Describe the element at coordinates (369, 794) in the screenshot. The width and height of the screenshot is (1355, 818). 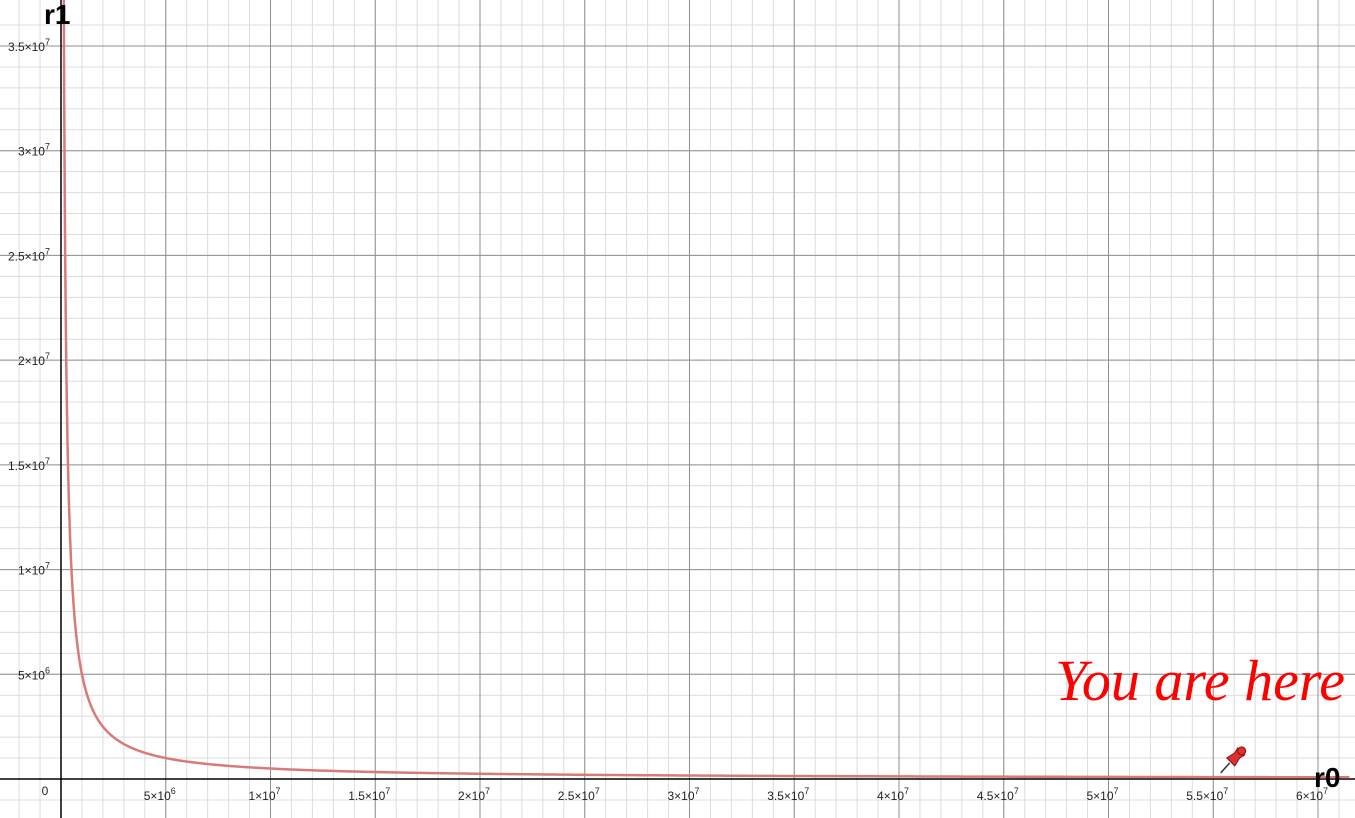
I see `x-tick-label: 1.5×10⁷` at that location.